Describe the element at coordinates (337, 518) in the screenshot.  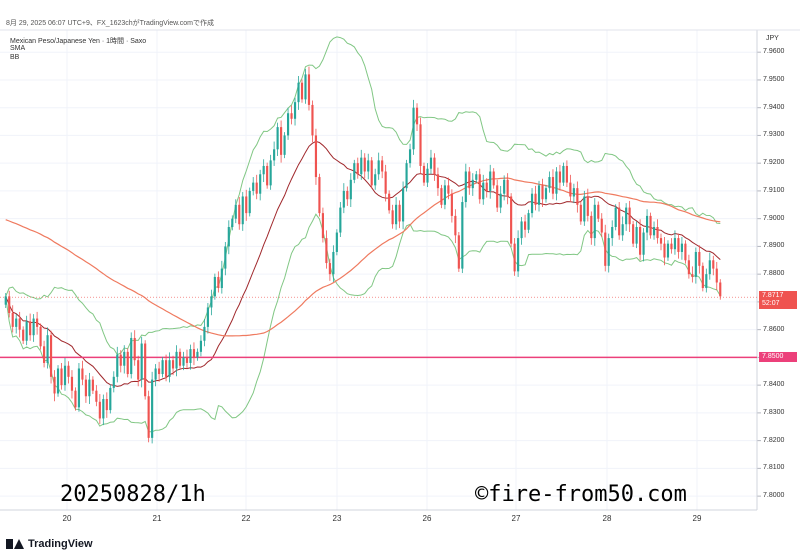
I see `x-tick-label: 23` at that location.